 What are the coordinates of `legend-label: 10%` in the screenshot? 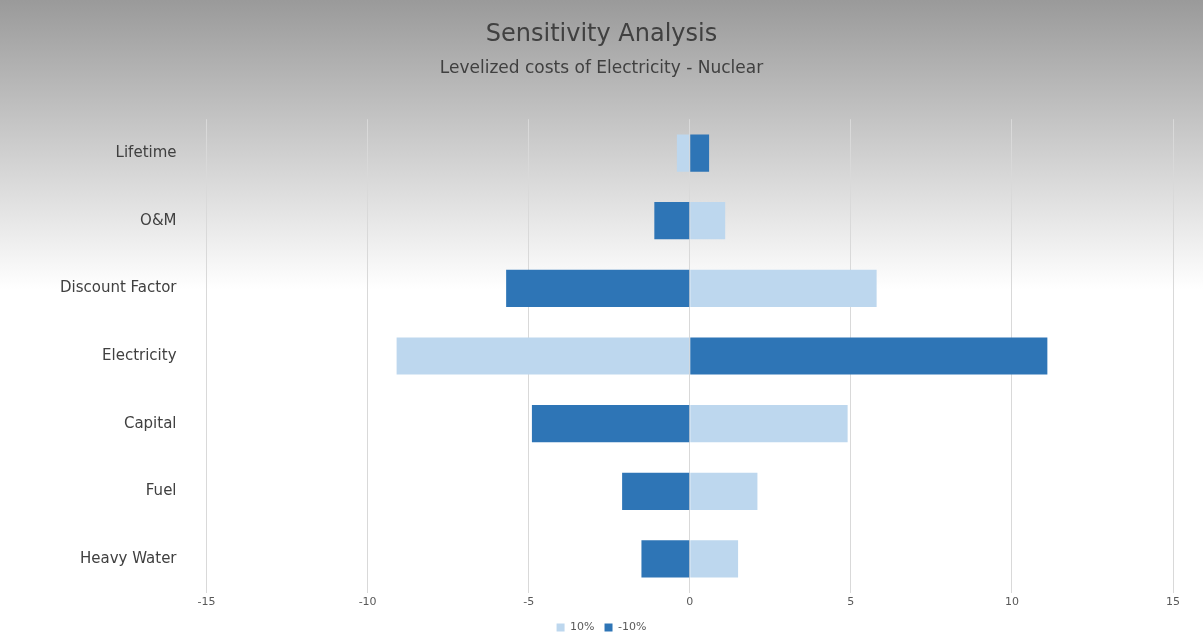 It's located at (582, 627).